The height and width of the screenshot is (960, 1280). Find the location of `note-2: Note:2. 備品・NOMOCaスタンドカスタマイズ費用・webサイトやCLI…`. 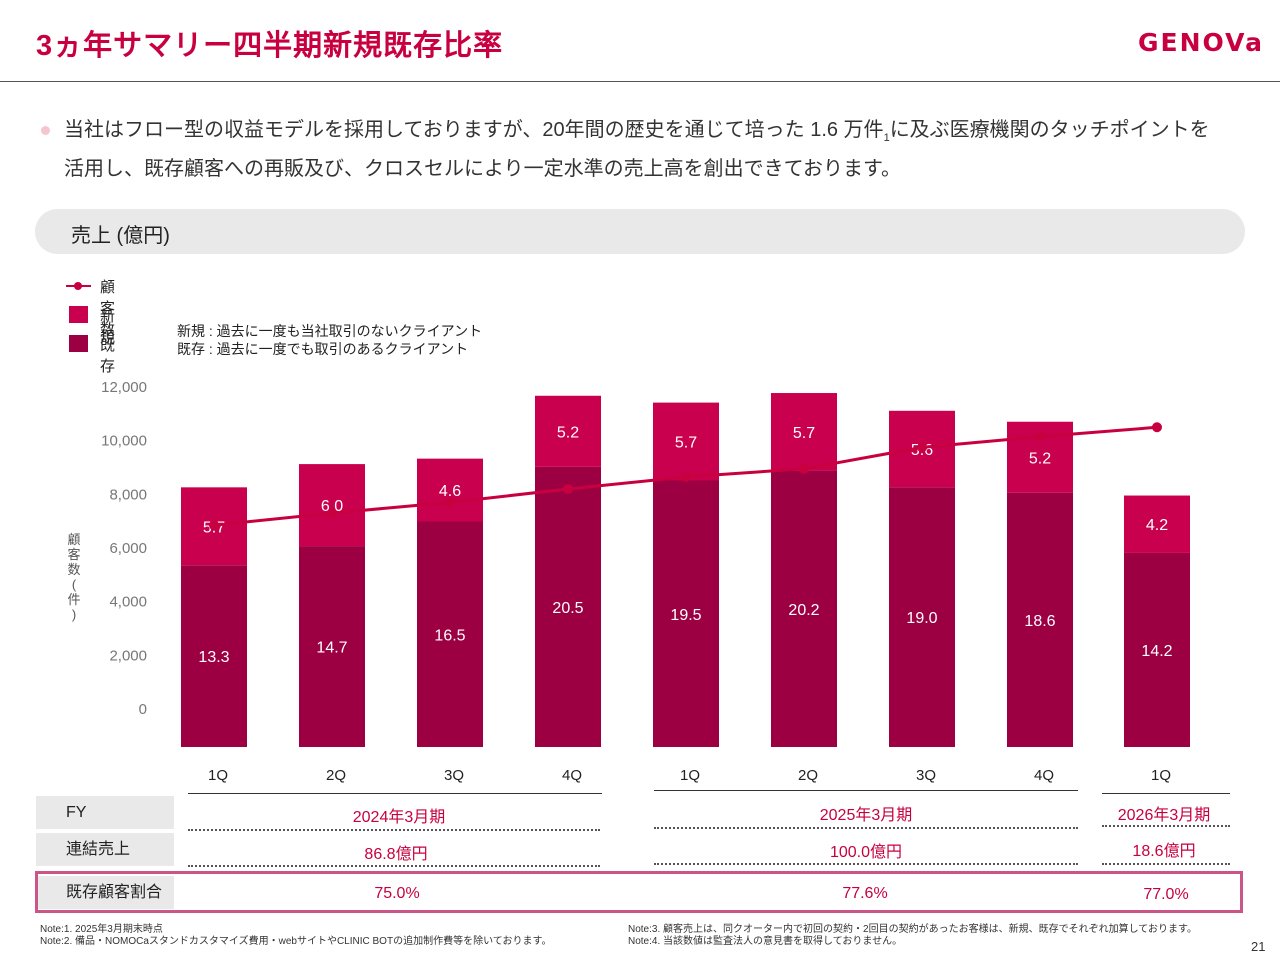

note-2: Note:2. 備品・NOMOCaスタンドカスタマイズ費用・webサイトやCLI… is located at coordinates (296, 941).